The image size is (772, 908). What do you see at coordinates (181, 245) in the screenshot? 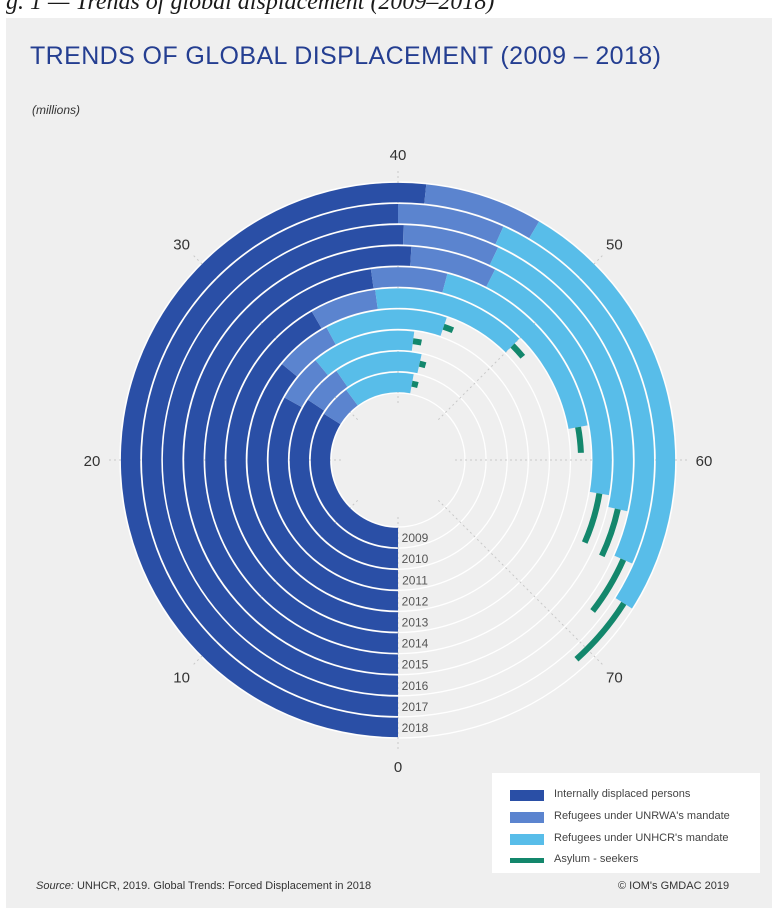
I see `axis-tick-30: 30` at bounding box center [181, 245].